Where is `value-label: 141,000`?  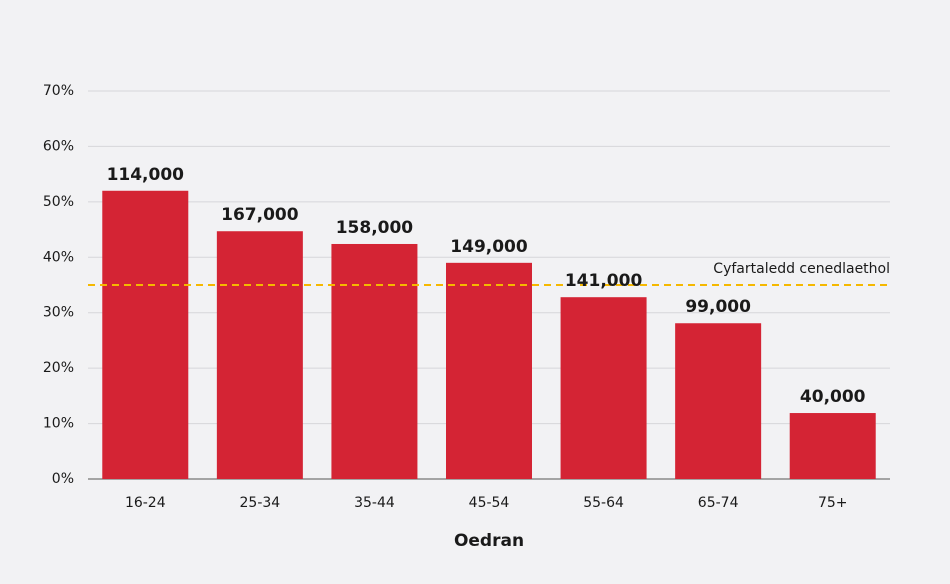 value-label: 141,000 is located at coordinates (604, 281).